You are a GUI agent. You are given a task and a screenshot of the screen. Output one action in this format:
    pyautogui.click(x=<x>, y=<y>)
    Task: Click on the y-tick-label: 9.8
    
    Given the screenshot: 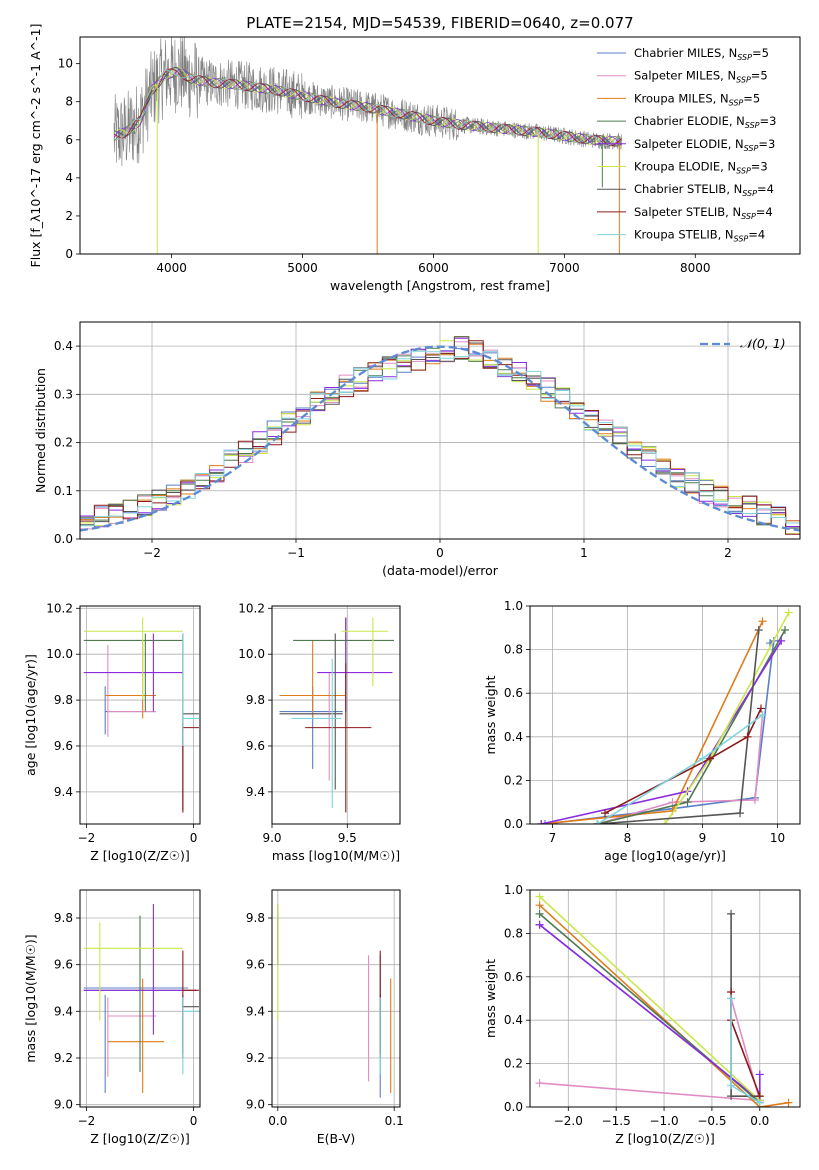 What is the action you would take?
    pyautogui.click(x=255, y=918)
    